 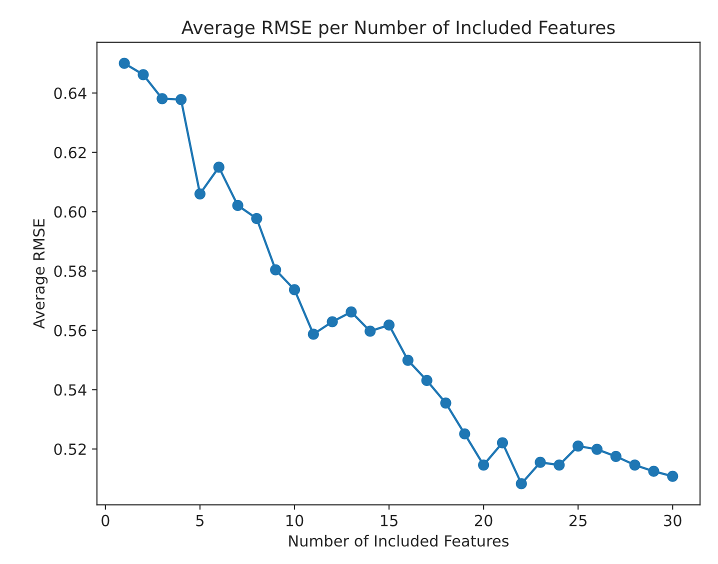 I want to click on y-tick-label: 0.56, so click(x=70, y=330).